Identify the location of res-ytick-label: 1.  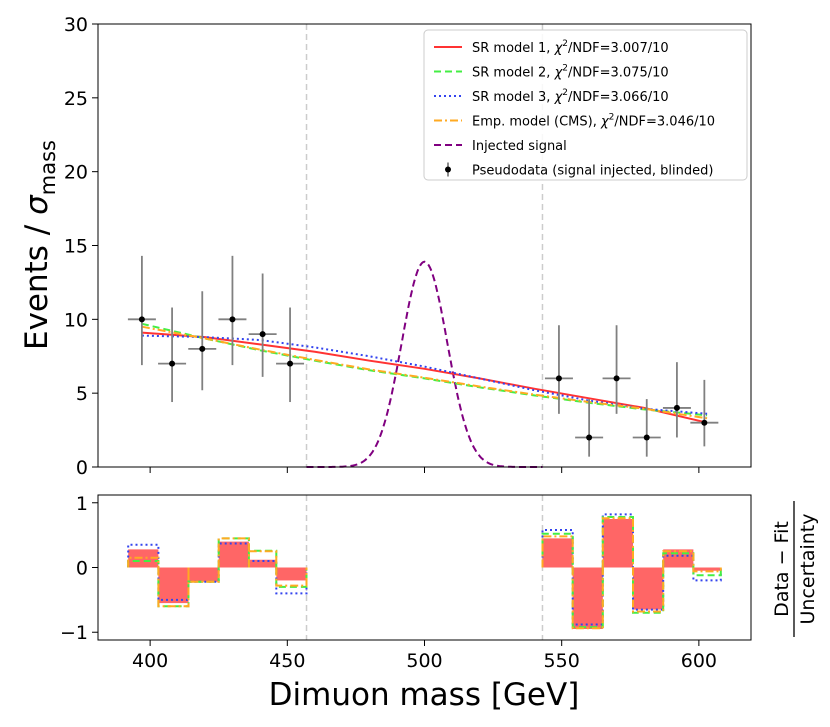
(82, 504).